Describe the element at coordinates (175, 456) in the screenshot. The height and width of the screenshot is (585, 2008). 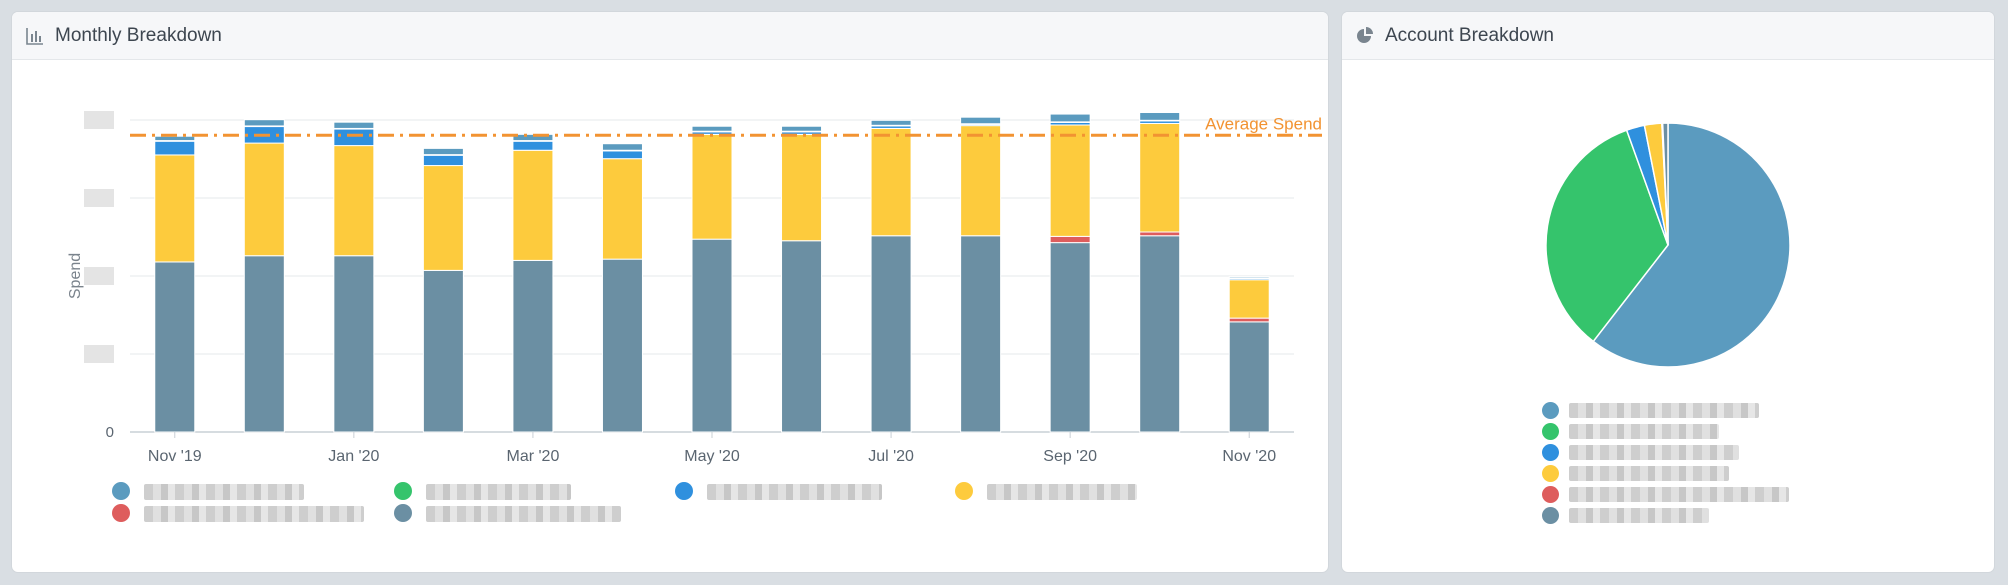
I see `x-tick-label: Nov '19` at that location.